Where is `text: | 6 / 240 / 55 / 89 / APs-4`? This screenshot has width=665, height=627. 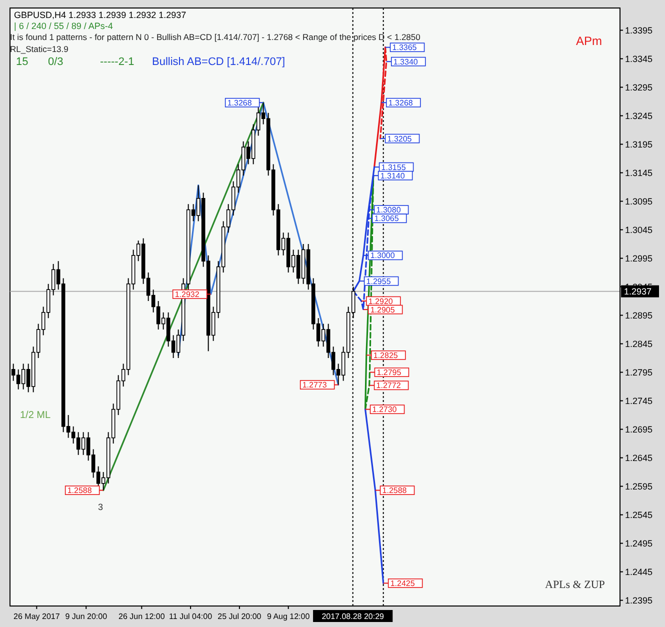
text: | 6 / 240 / 55 / 89 / APs-4 is located at coordinates (63, 26).